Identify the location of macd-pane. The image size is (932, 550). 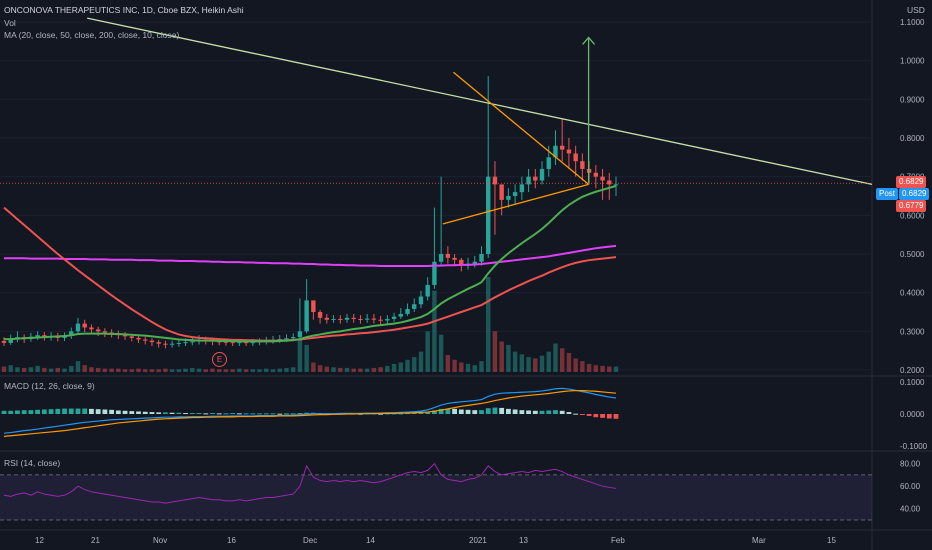
(310, 412).